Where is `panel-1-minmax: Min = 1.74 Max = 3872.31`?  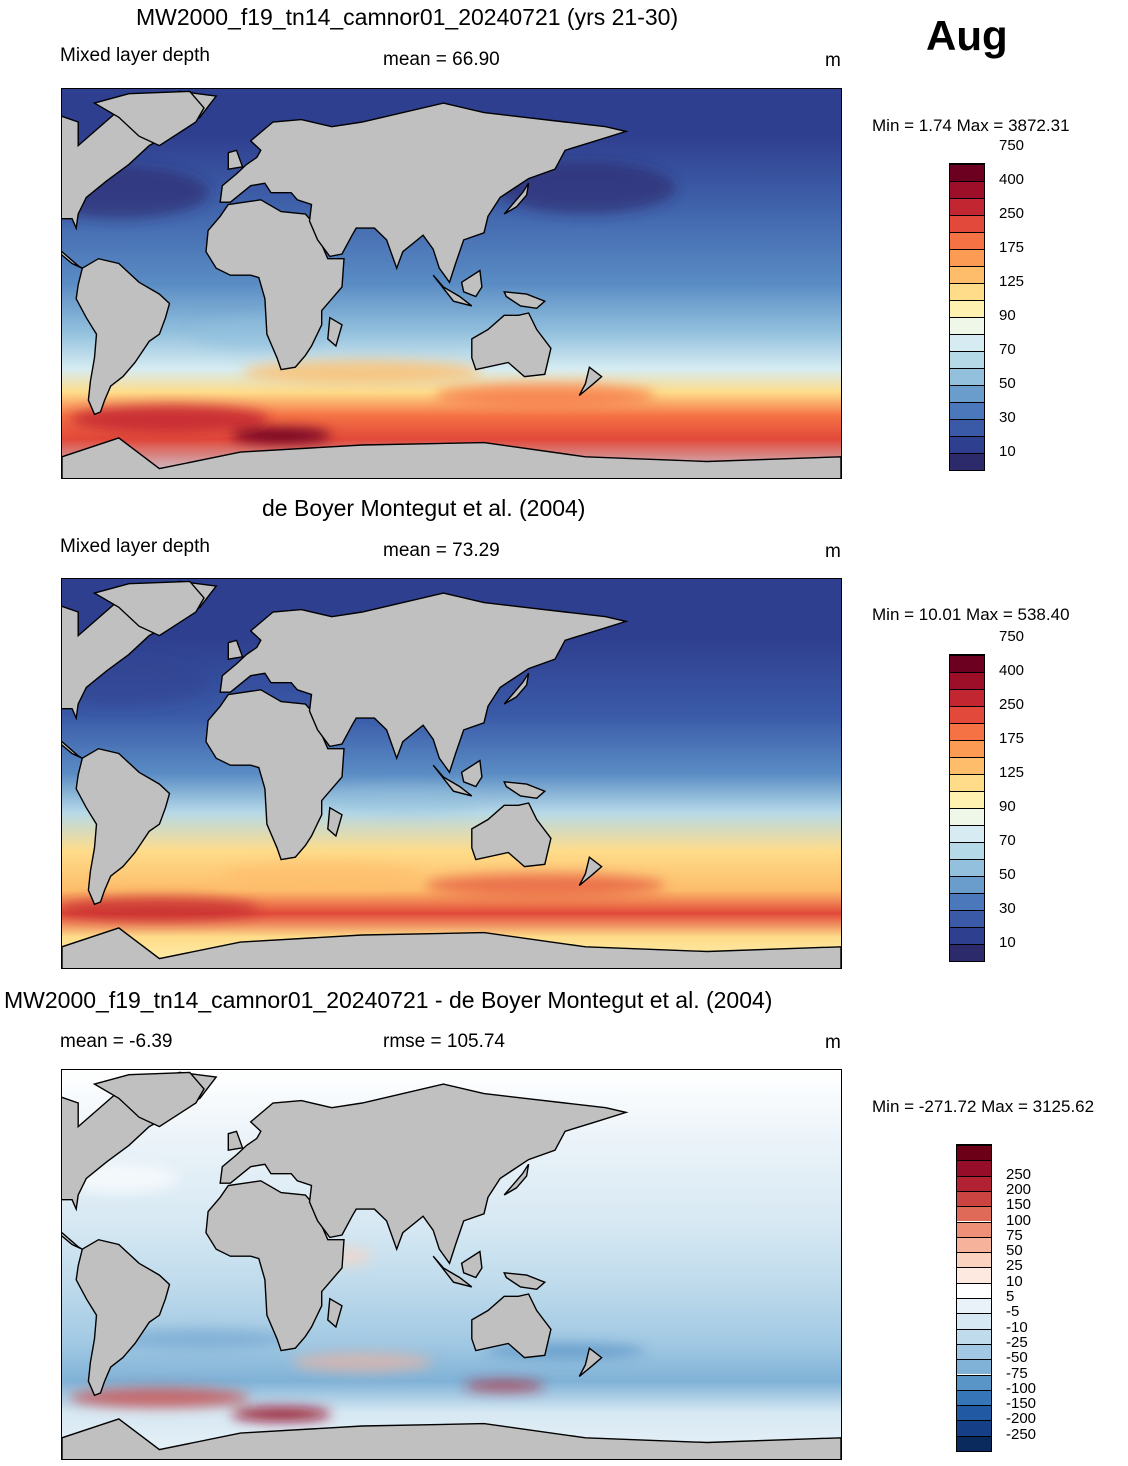
panel-1-minmax: Min = 1.74 Max = 3872.31 is located at coordinates (971, 125).